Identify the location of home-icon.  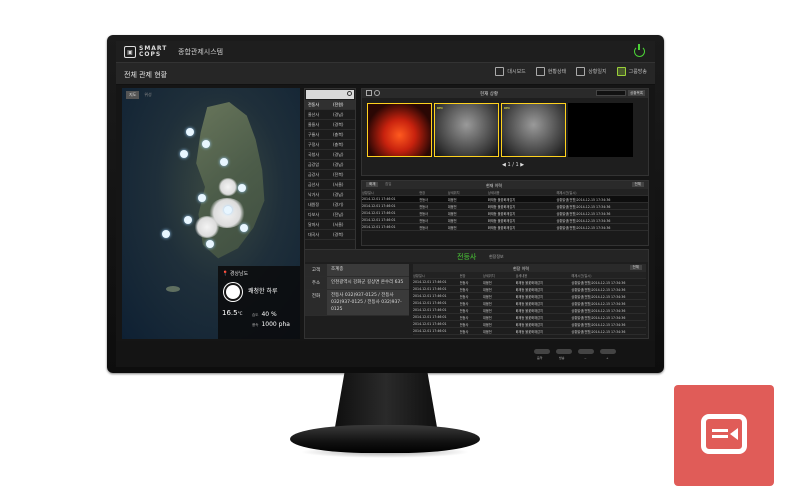
(369, 93).